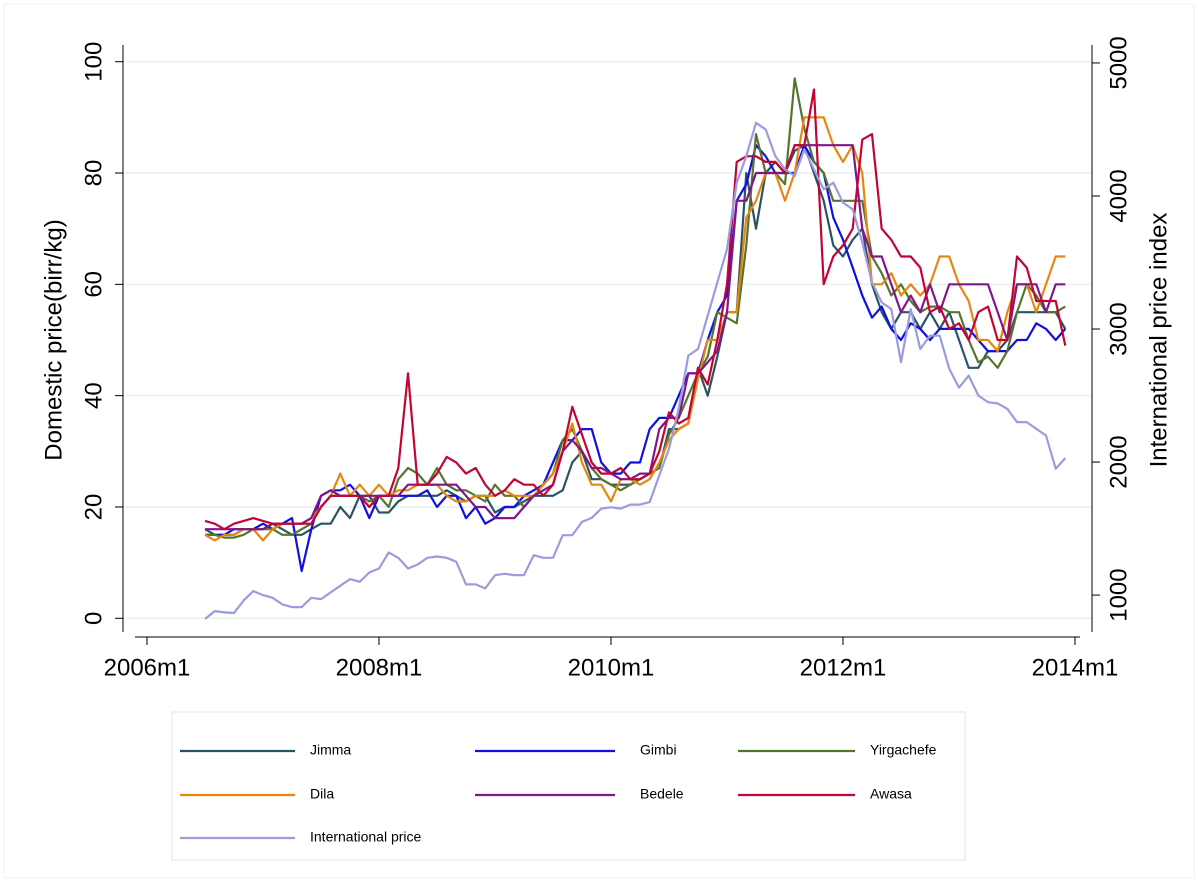  What do you see at coordinates (93, 284) in the screenshot?
I see `y-tick-label: 60` at bounding box center [93, 284].